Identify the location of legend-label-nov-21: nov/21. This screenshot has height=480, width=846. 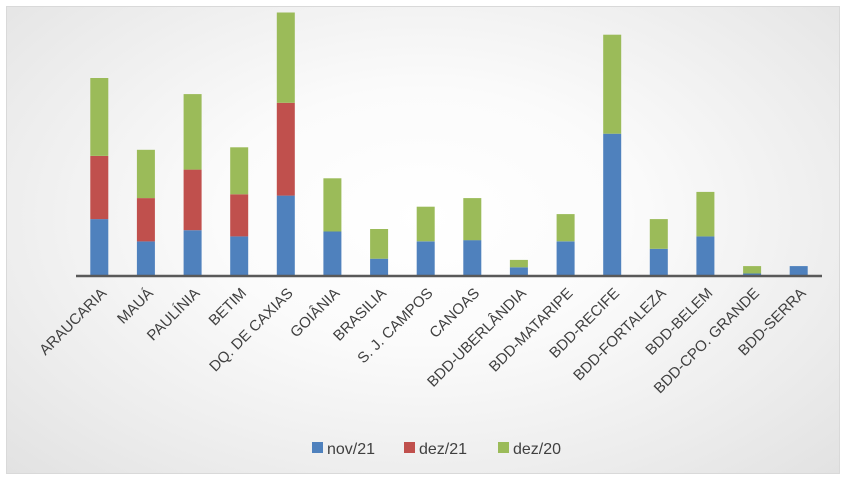
(351, 449).